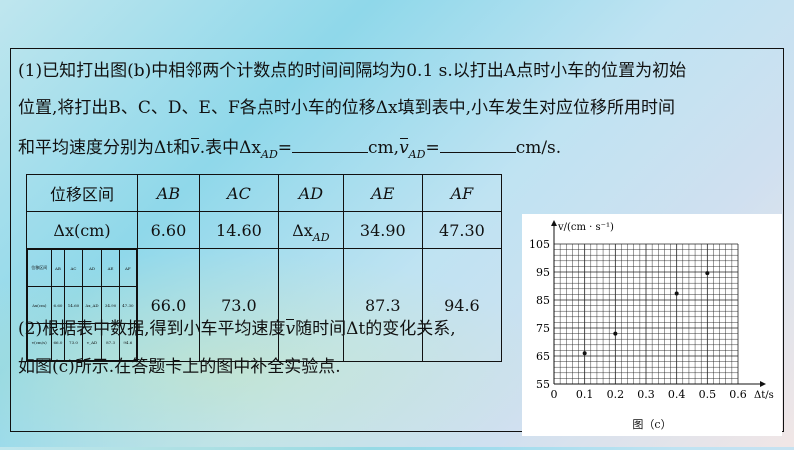  I want to click on table-cell: 47.30, so click(462, 230).